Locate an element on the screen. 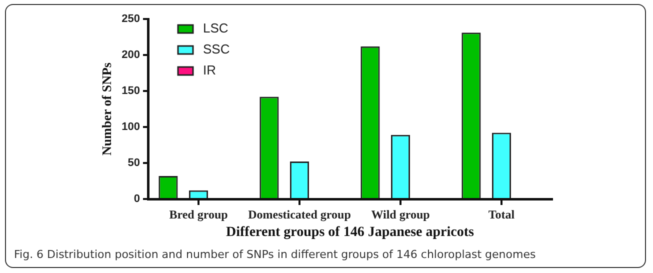 This screenshot has height=273, width=653. x-tick-label: Bred group is located at coordinates (198, 214).